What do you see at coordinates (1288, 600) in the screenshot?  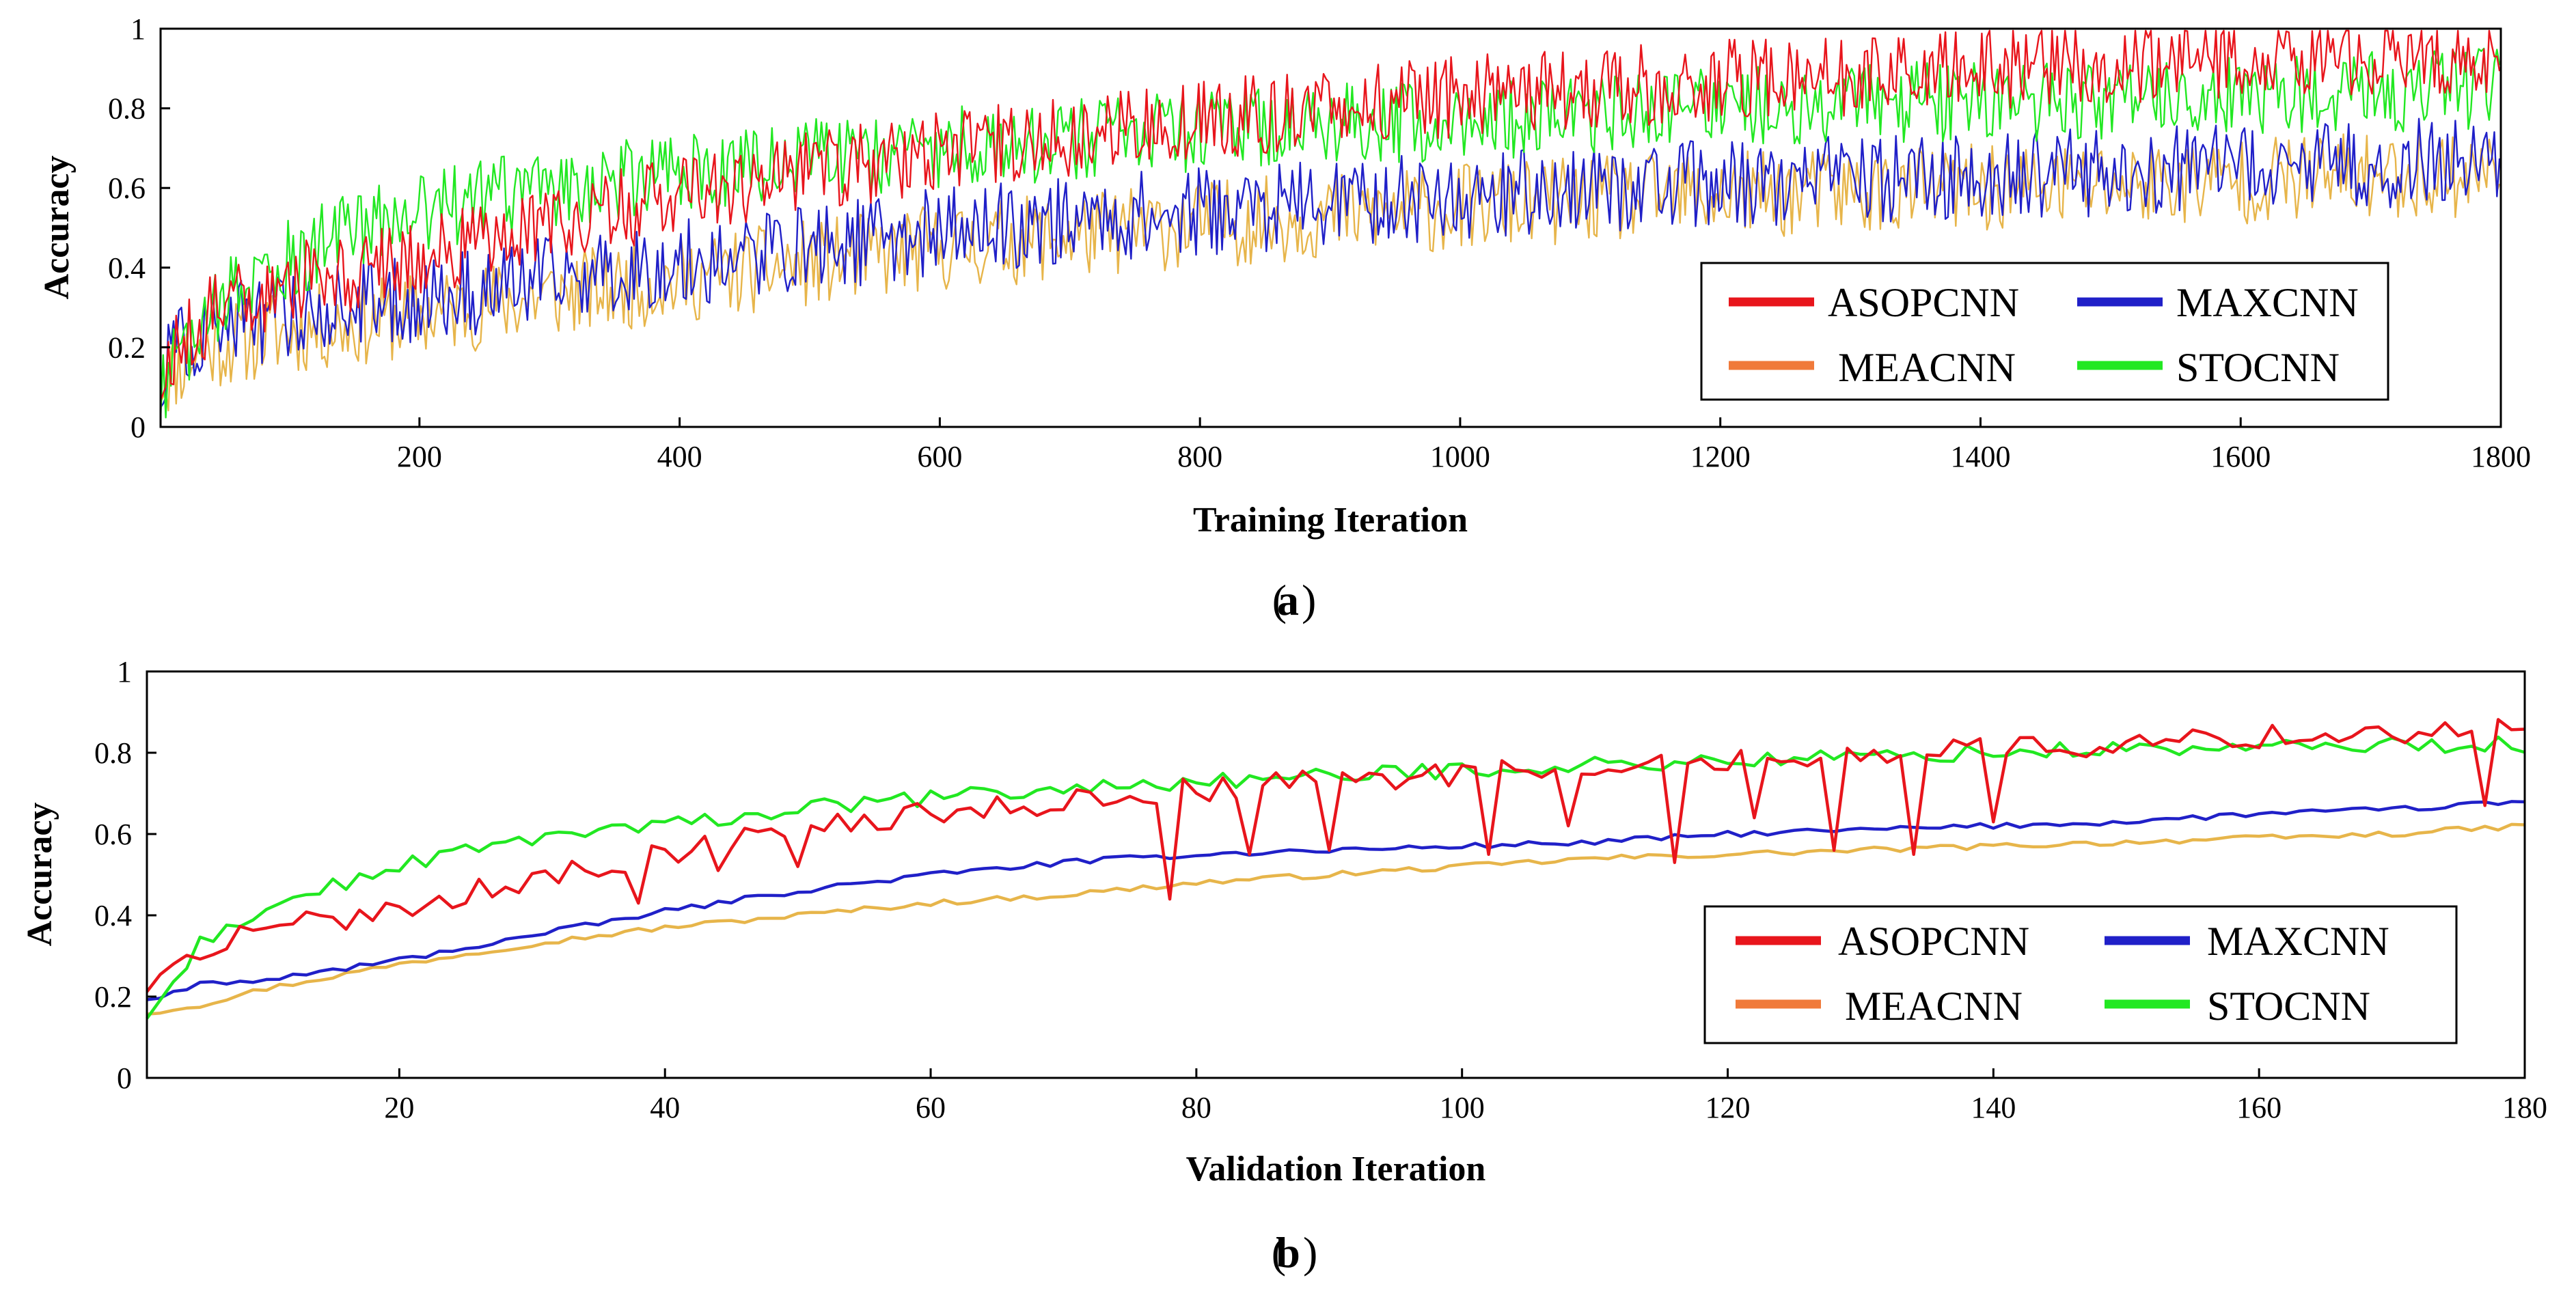 I see `panel-a-caption-letter: a` at bounding box center [1288, 600].